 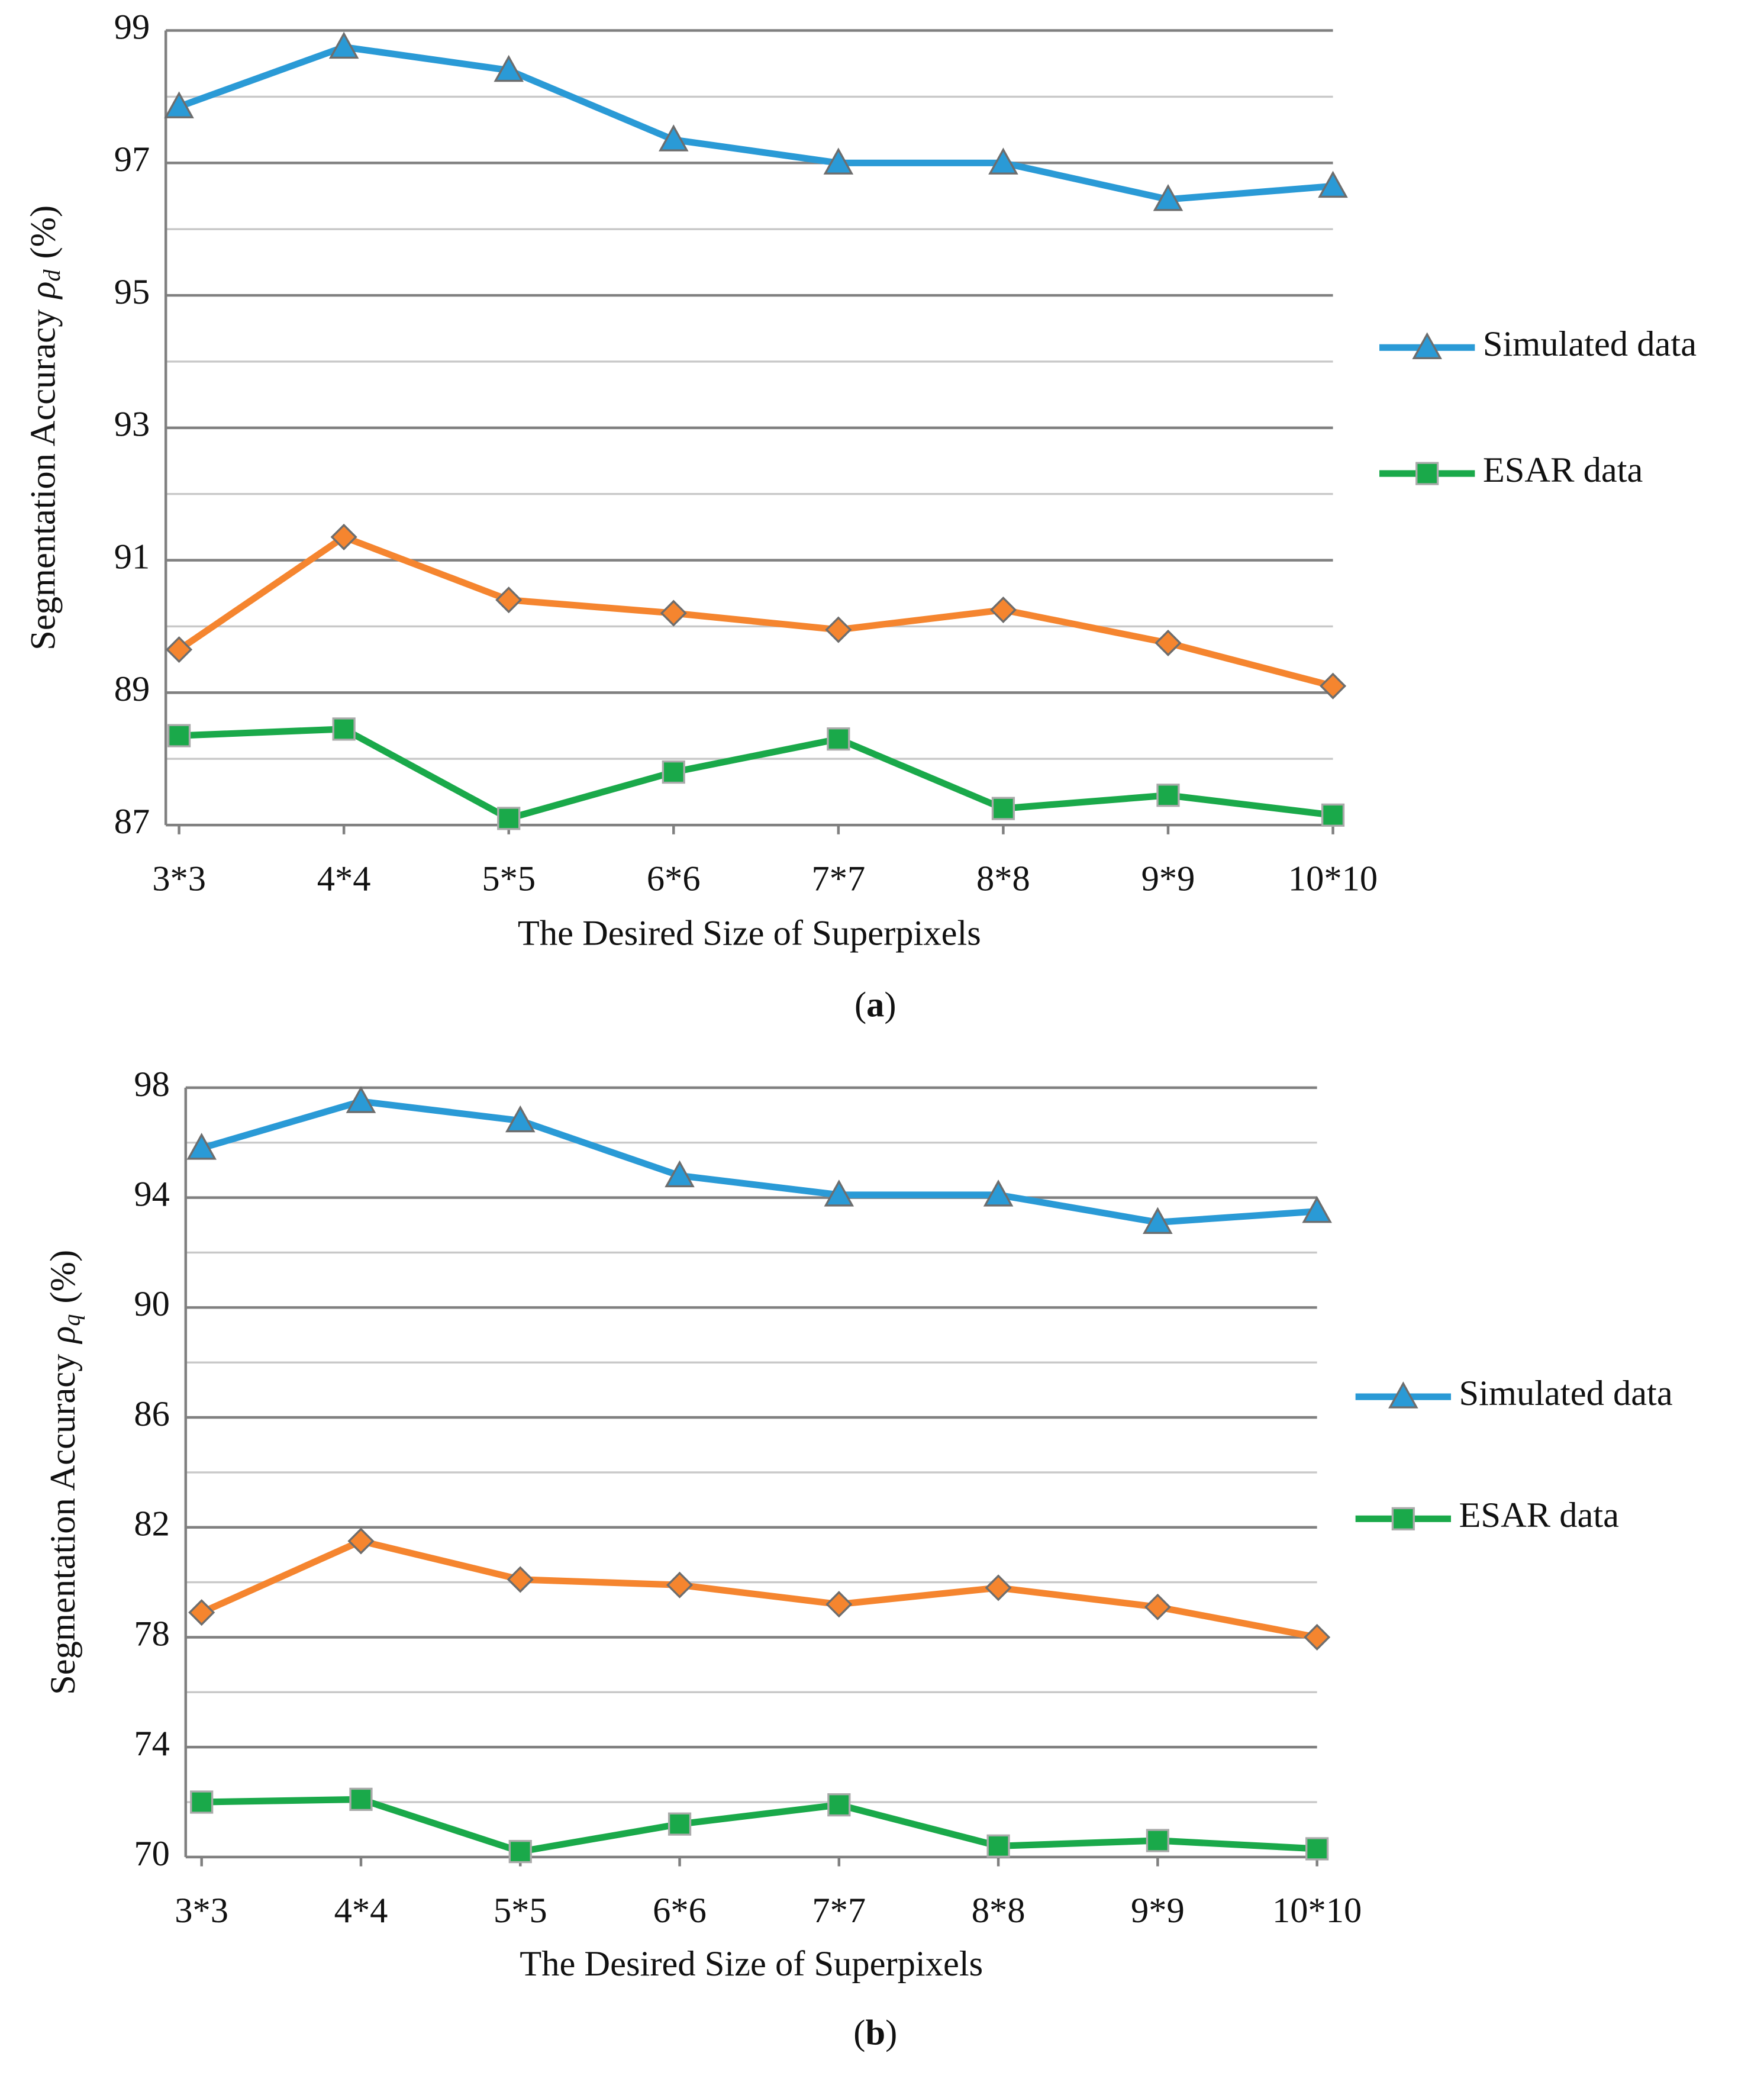 What do you see at coordinates (1563, 470) in the screenshot?
I see `legend-label: ESAR data` at bounding box center [1563, 470].